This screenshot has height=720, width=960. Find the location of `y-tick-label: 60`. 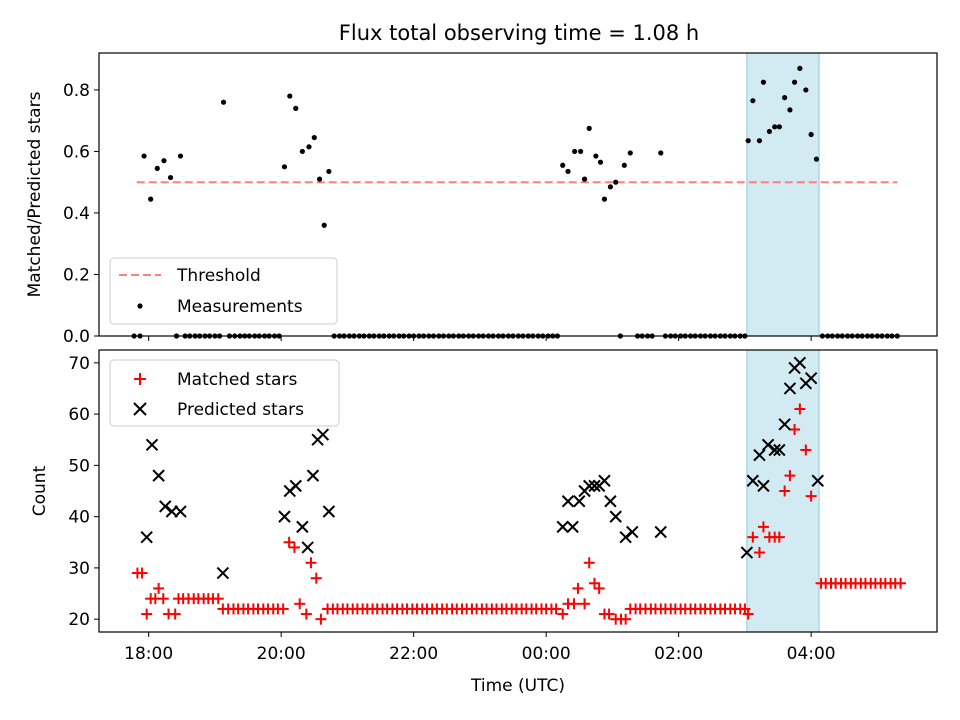

y-tick-label: 60 is located at coordinates (79, 415).